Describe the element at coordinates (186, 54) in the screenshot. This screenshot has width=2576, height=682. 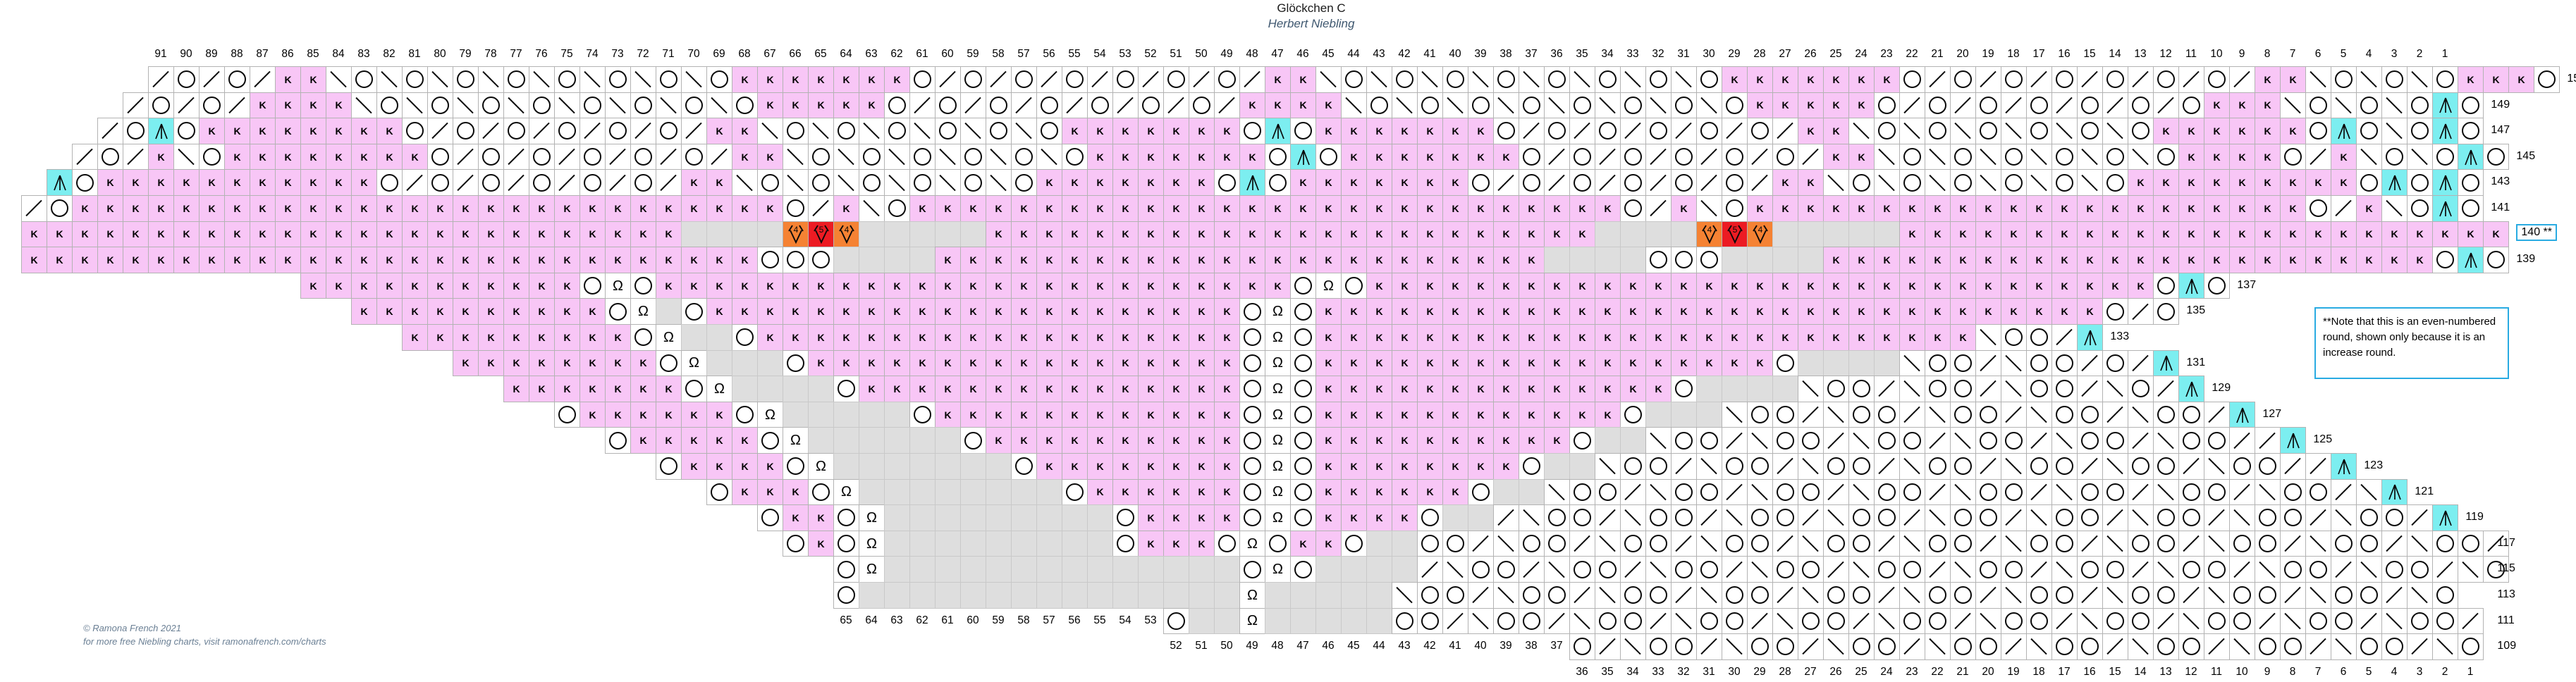
I see `column-number: 90` at that location.